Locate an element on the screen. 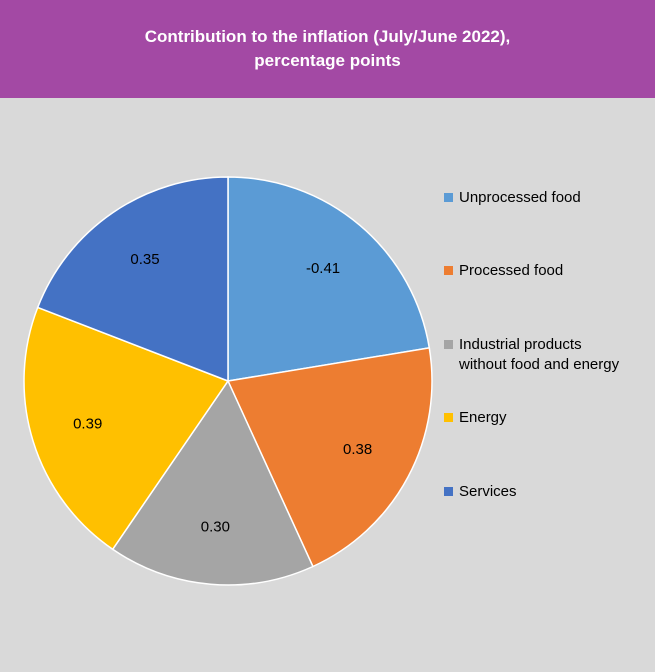 The width and height of the screenshot is (655, 672). legend-label-unprocessed-food: Unprocessed food is located at coordinates (520, 197).